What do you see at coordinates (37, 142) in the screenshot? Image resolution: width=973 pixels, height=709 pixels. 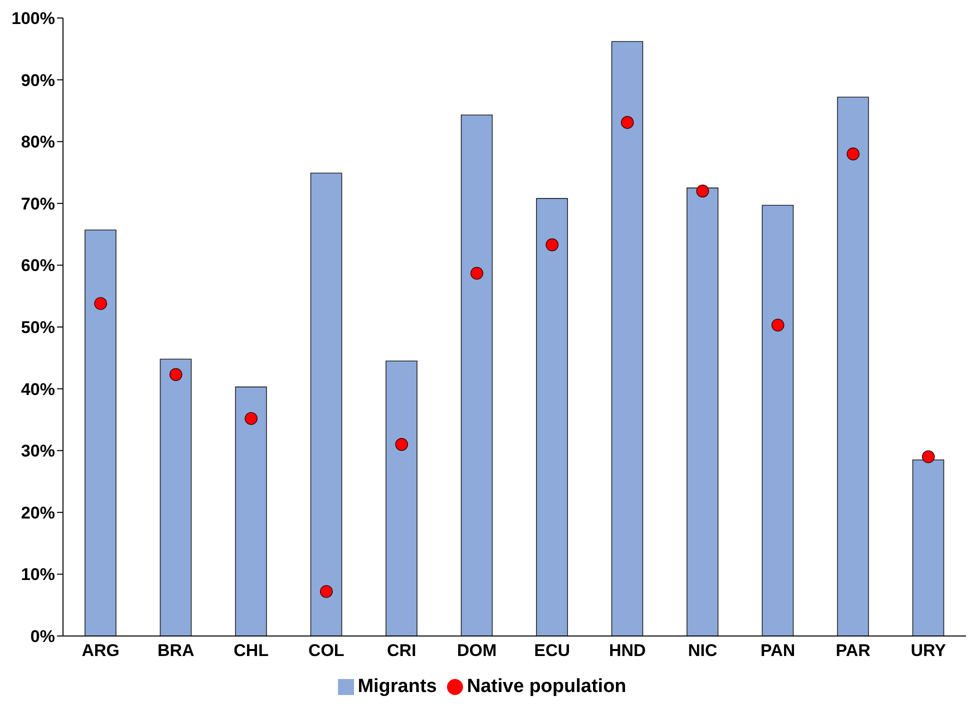 I see `y-tick-label: 80%` at bounding box center [37, 142].